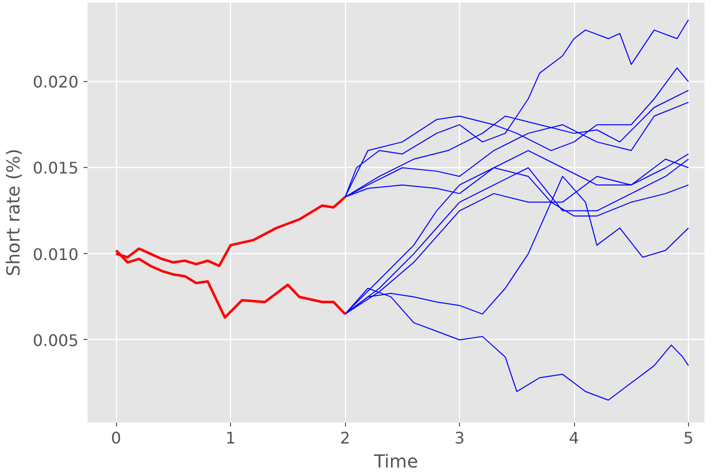 This screenshot has height=475, width=720. What do you see at coordinates (55, 254) in the screenshot?
I see `y-tick-label: 0.010` at bounding box center [55, 254].